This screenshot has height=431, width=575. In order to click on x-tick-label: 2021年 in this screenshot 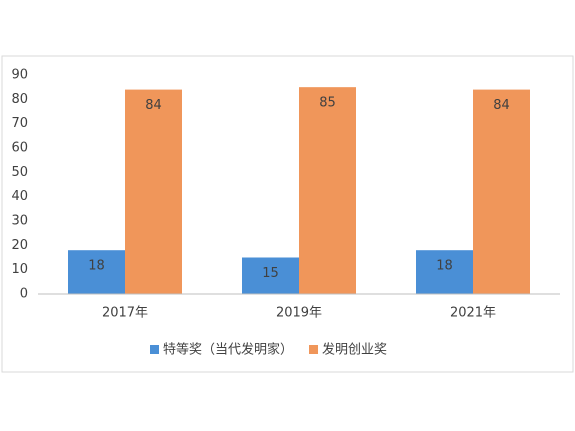, I will do `click(473, 313)`.